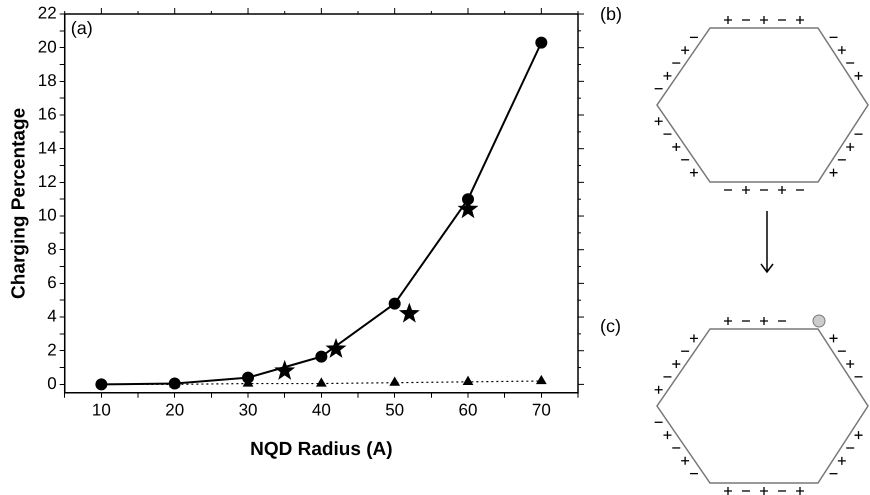 This screenshot has height=495, width=870. I want to click on x-axis-title: NQD Radius (A), so click(321, 449).